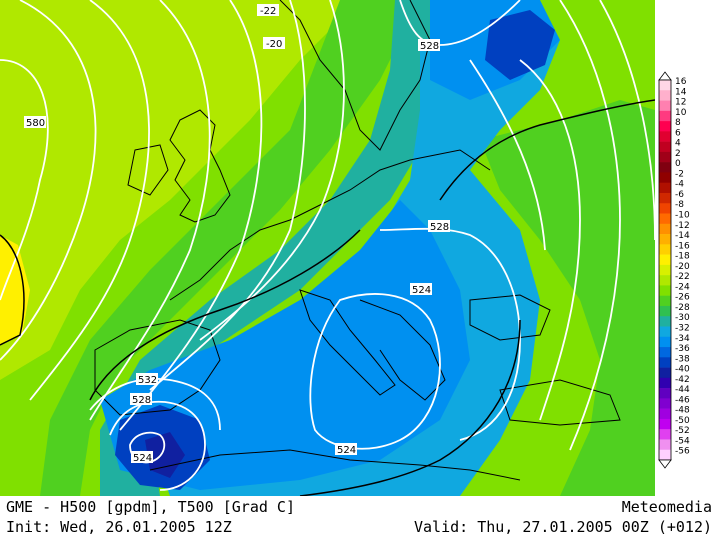  I want to click on label-text: -22, so click(268, 11).